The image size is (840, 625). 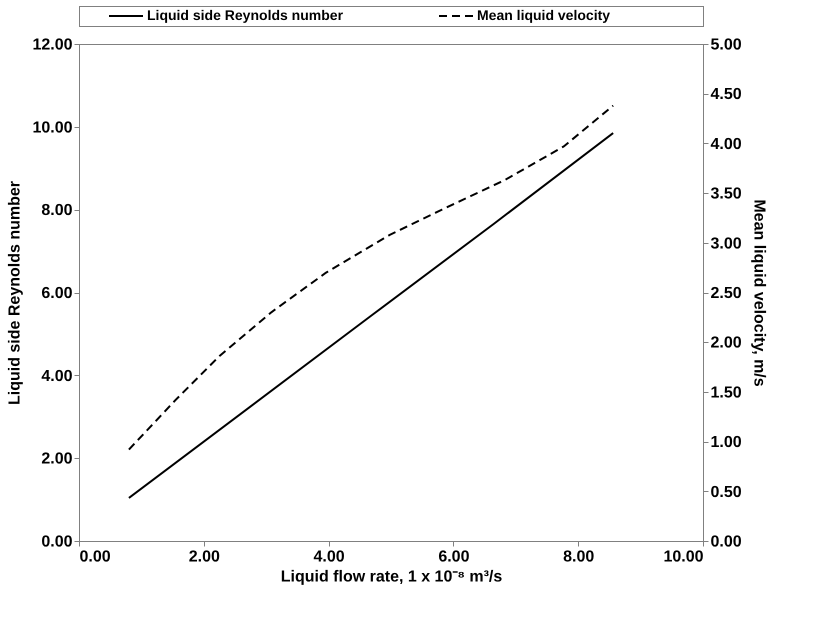 What do you see at coordinates (726, 343) in the screenshot?
I see `y2-tick-label: 2.00` at bounding box center [726, 343].